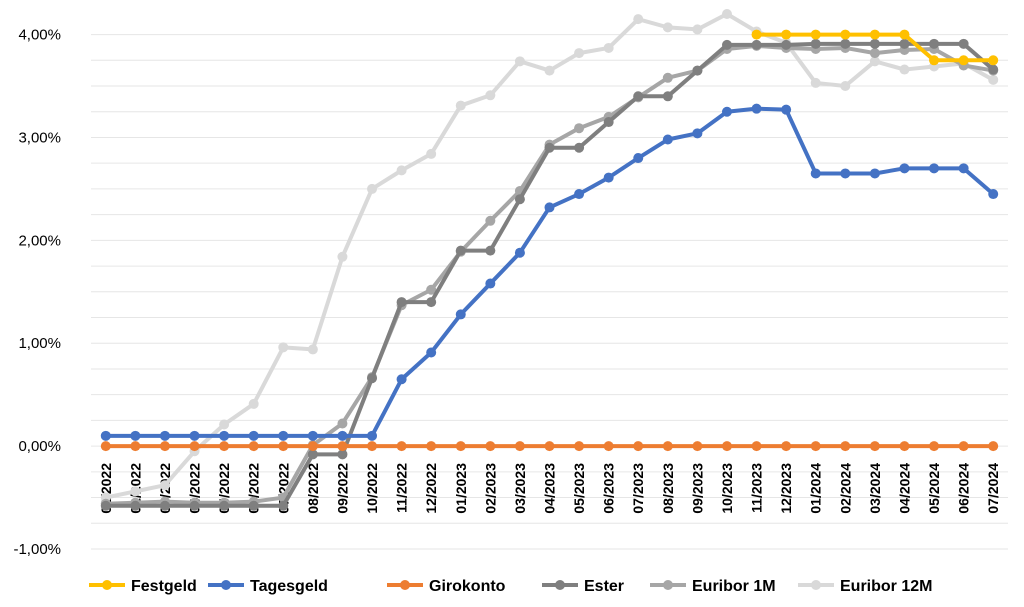  What do you see at coordinates (727, 488) in the screenshot?
I see `x-tick-label: 10/2023` at bounding box center [727, 488].